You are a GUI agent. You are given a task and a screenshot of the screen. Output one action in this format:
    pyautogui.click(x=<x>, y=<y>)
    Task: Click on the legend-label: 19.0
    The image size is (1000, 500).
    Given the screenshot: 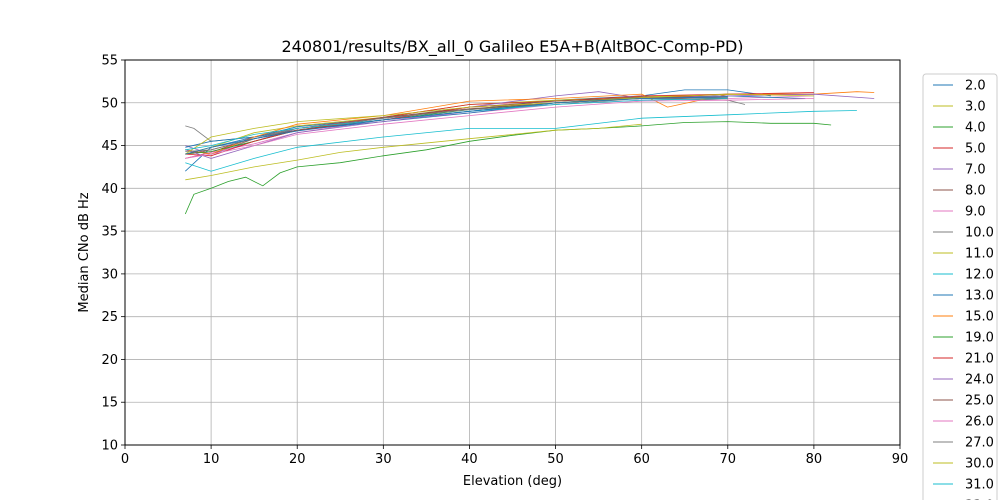 What is the action you would take?
    pyautogui.click(x=979, y=338)
    